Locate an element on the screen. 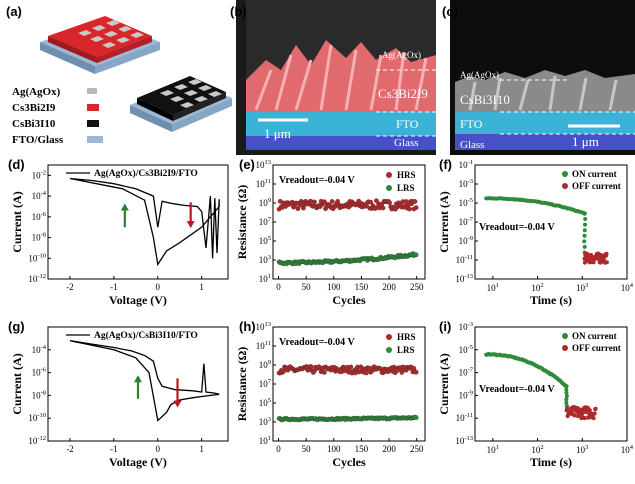 The height and width of the screenshot is (484, 635). sem-image-cs3bi2i9: Ag(AgOx) Cs3Bi2I9 FTO Glass 1 μm is located at coordinates (336, 77).